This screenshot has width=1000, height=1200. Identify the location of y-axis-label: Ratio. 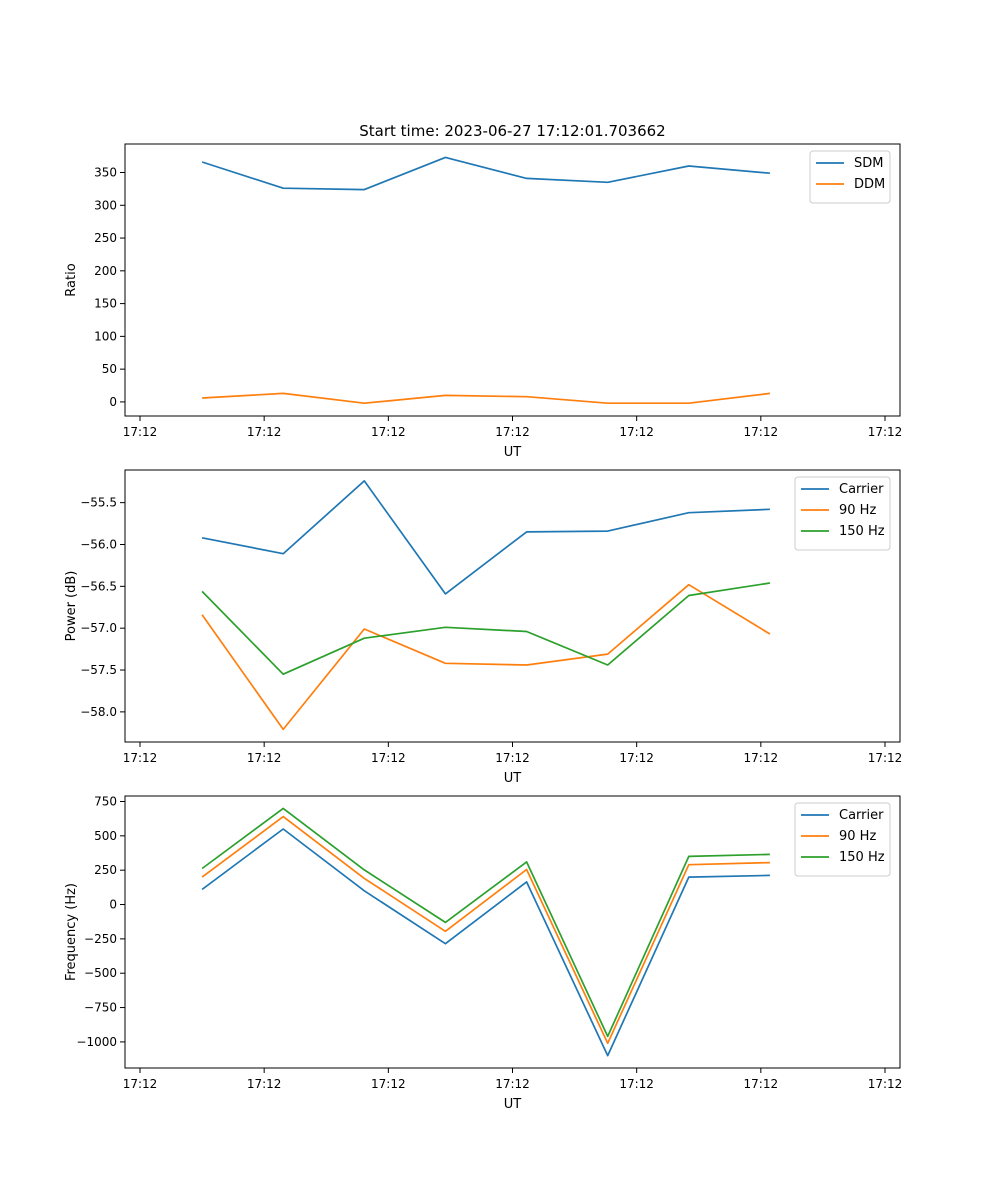
(71, 279).